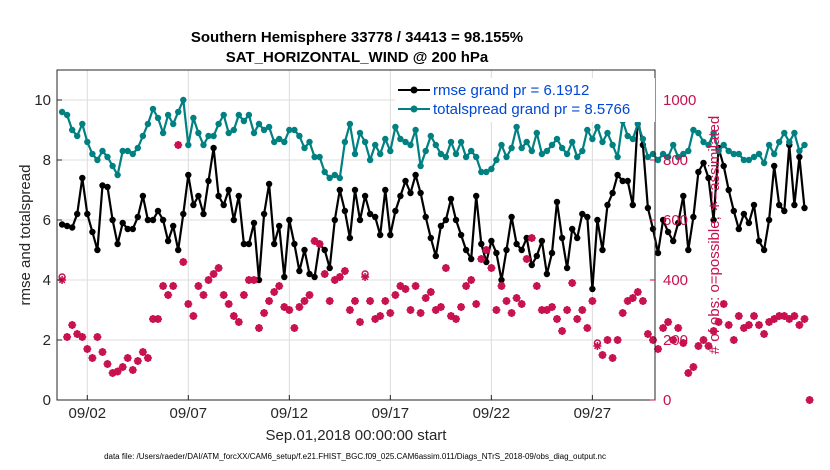 The width and height of the screenshot is (830, 470). What do you see at coordinates (675, 340) in the screenshot?
I see `y2-tick-label: 200` at bounding box center [675, 340].